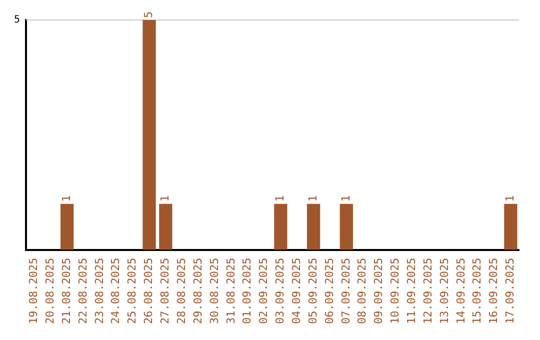  I want to click on x-tick-label: 10.09.2025, so click(395, 291).